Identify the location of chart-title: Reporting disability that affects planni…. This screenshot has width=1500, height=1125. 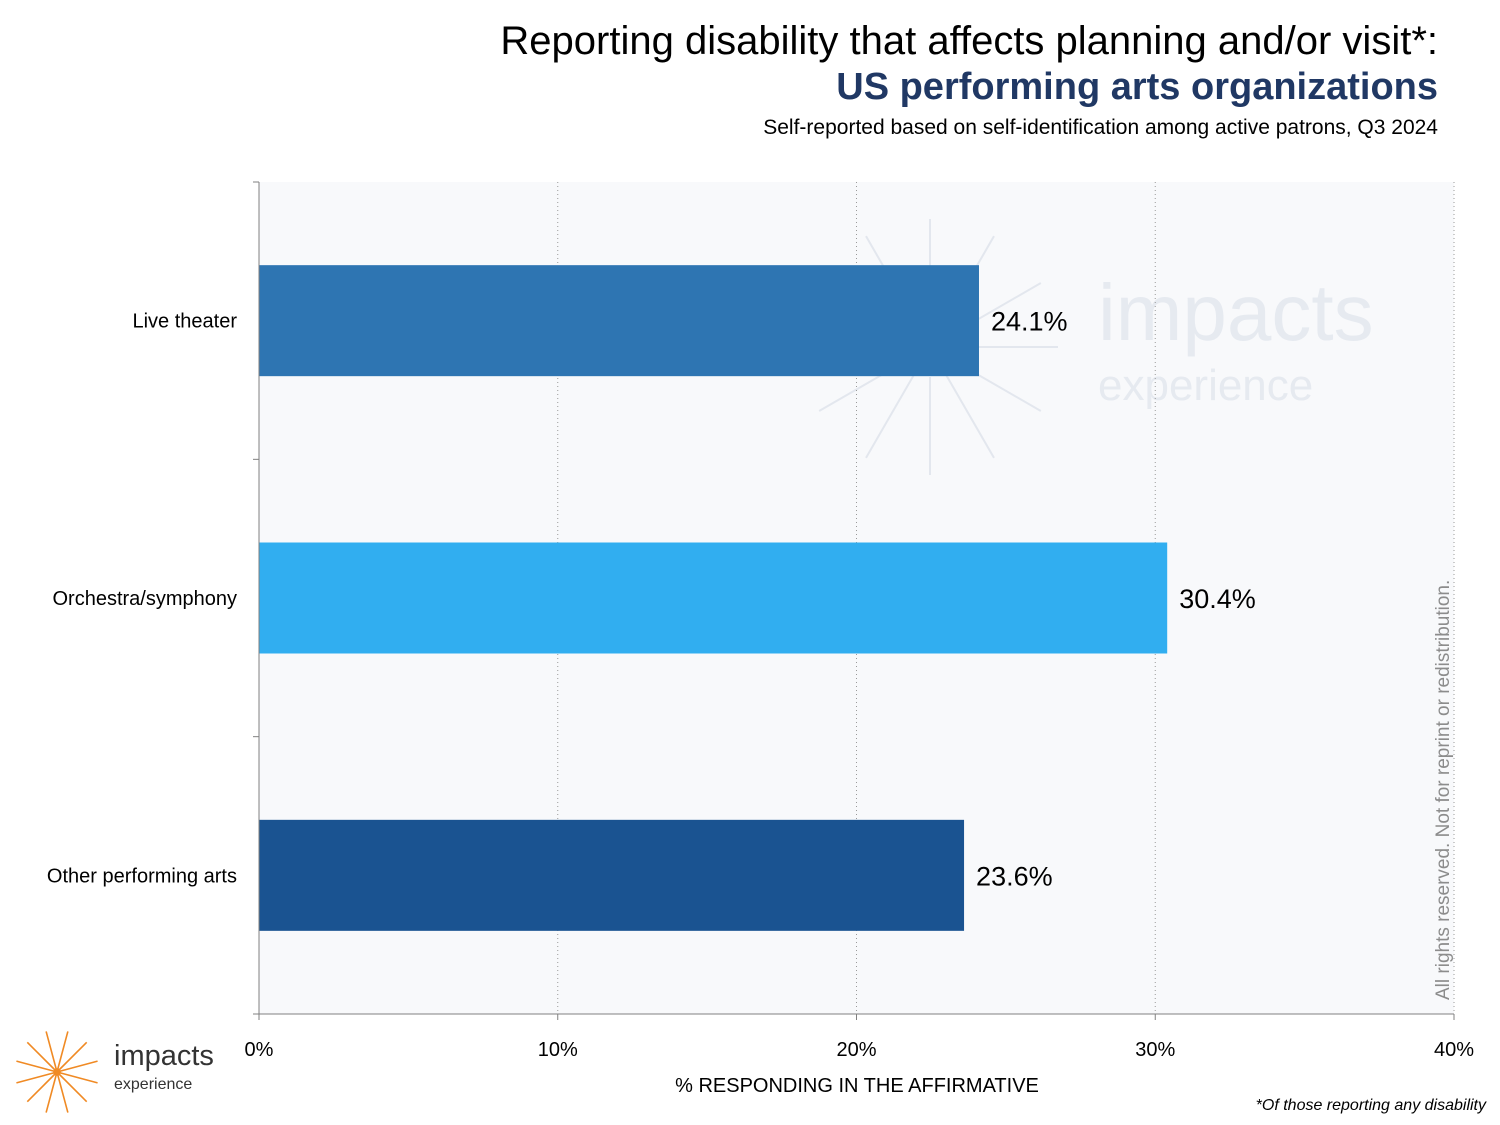
(969, 41).